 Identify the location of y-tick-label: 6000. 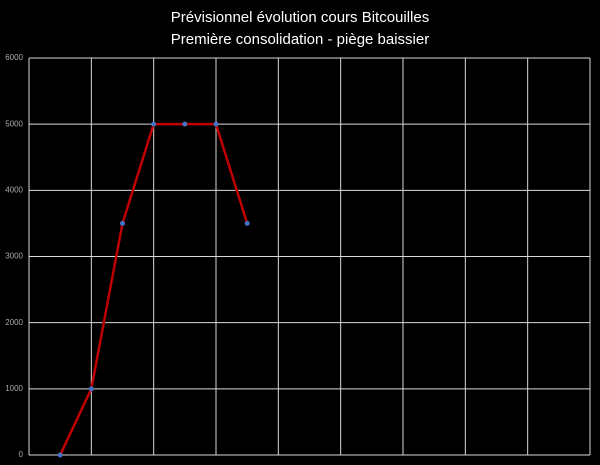
(14, 57).